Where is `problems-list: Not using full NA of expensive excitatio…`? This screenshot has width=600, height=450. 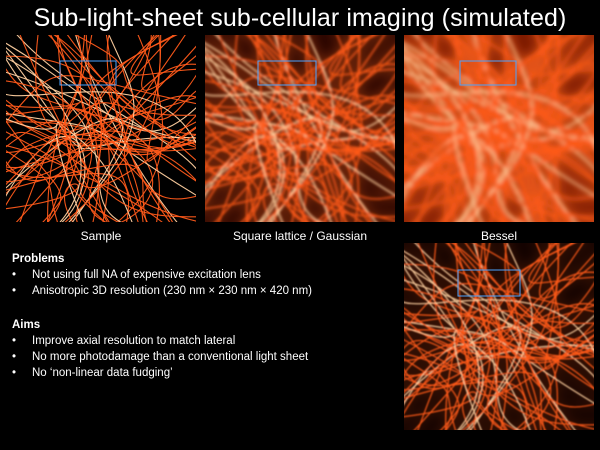
problems-list: Not using full NA of expensive excitatio… is located at coordinates (204, 283).